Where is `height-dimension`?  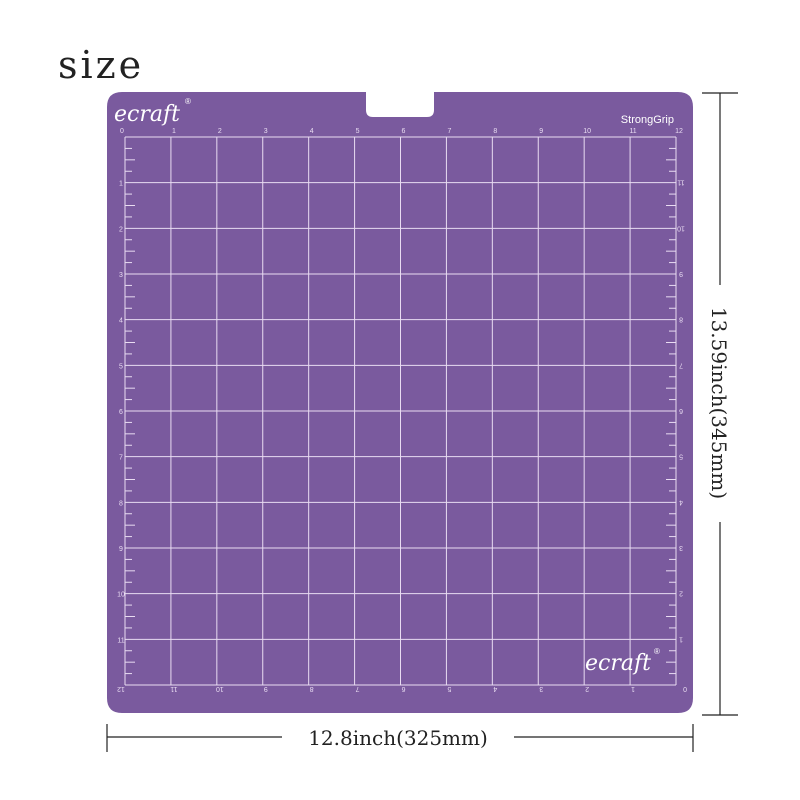 height-dimension is located at coordinates (720, 404).